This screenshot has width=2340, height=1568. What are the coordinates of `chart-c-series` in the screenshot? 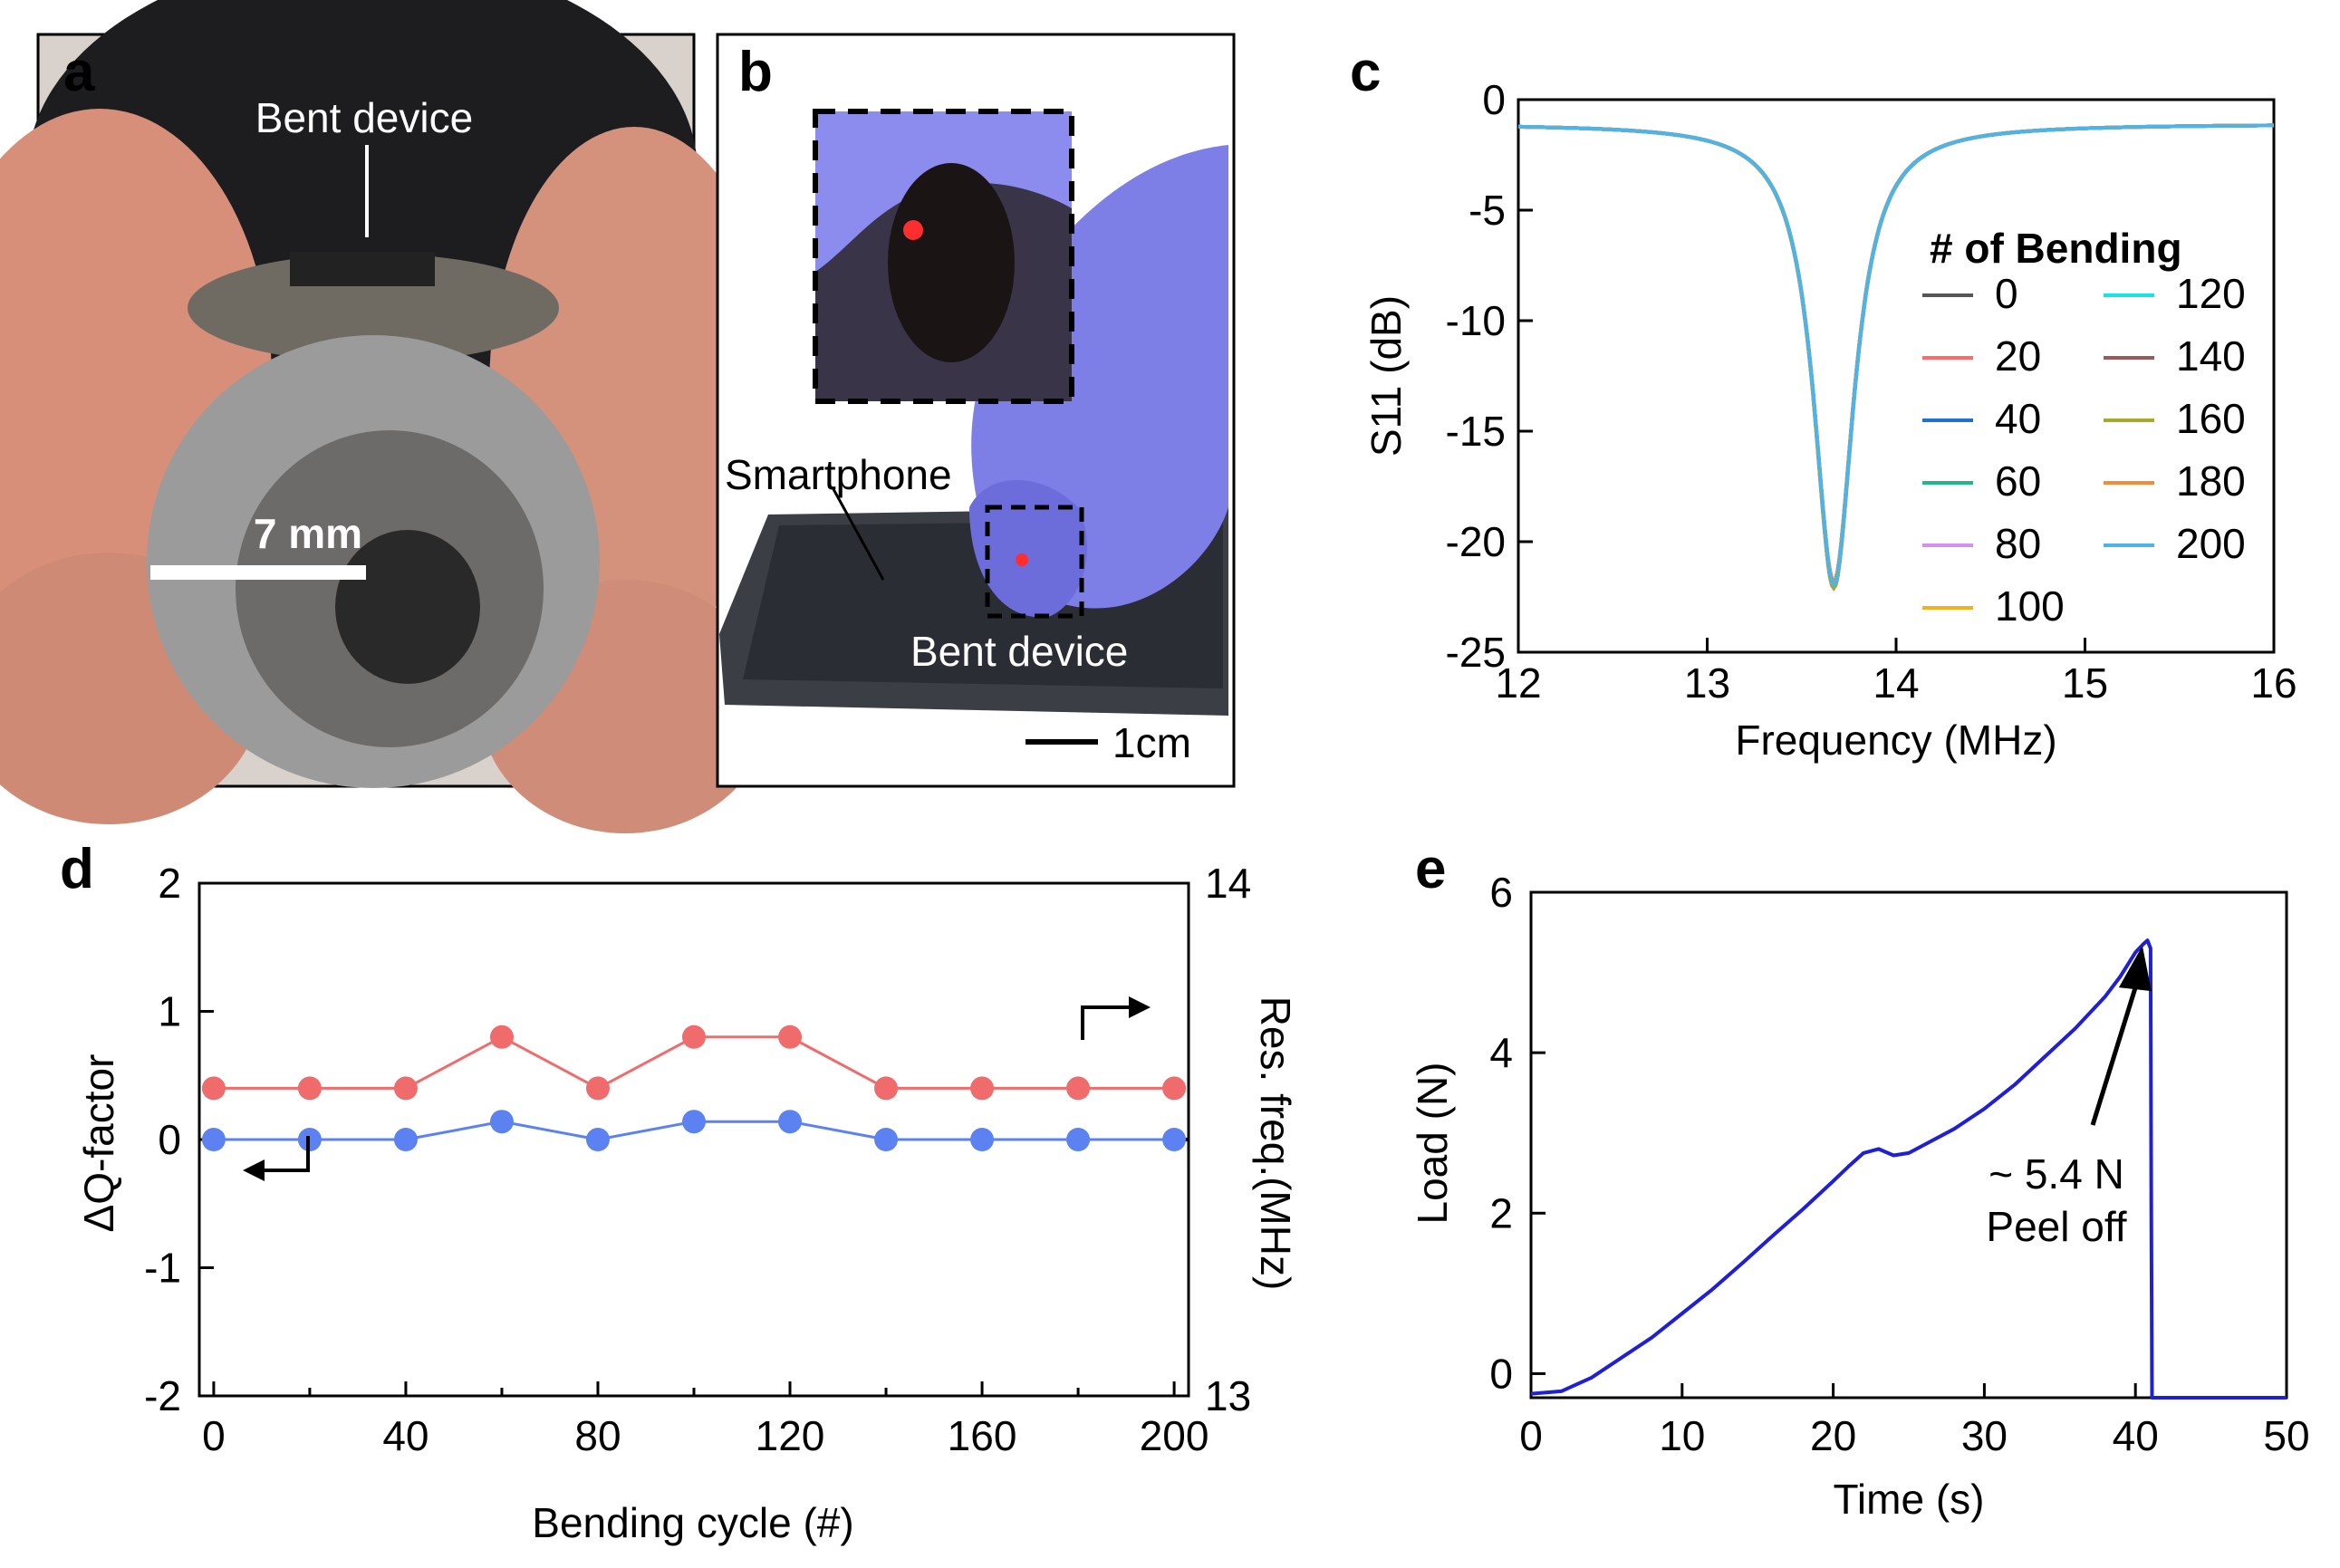 It's located at (1895, 357).